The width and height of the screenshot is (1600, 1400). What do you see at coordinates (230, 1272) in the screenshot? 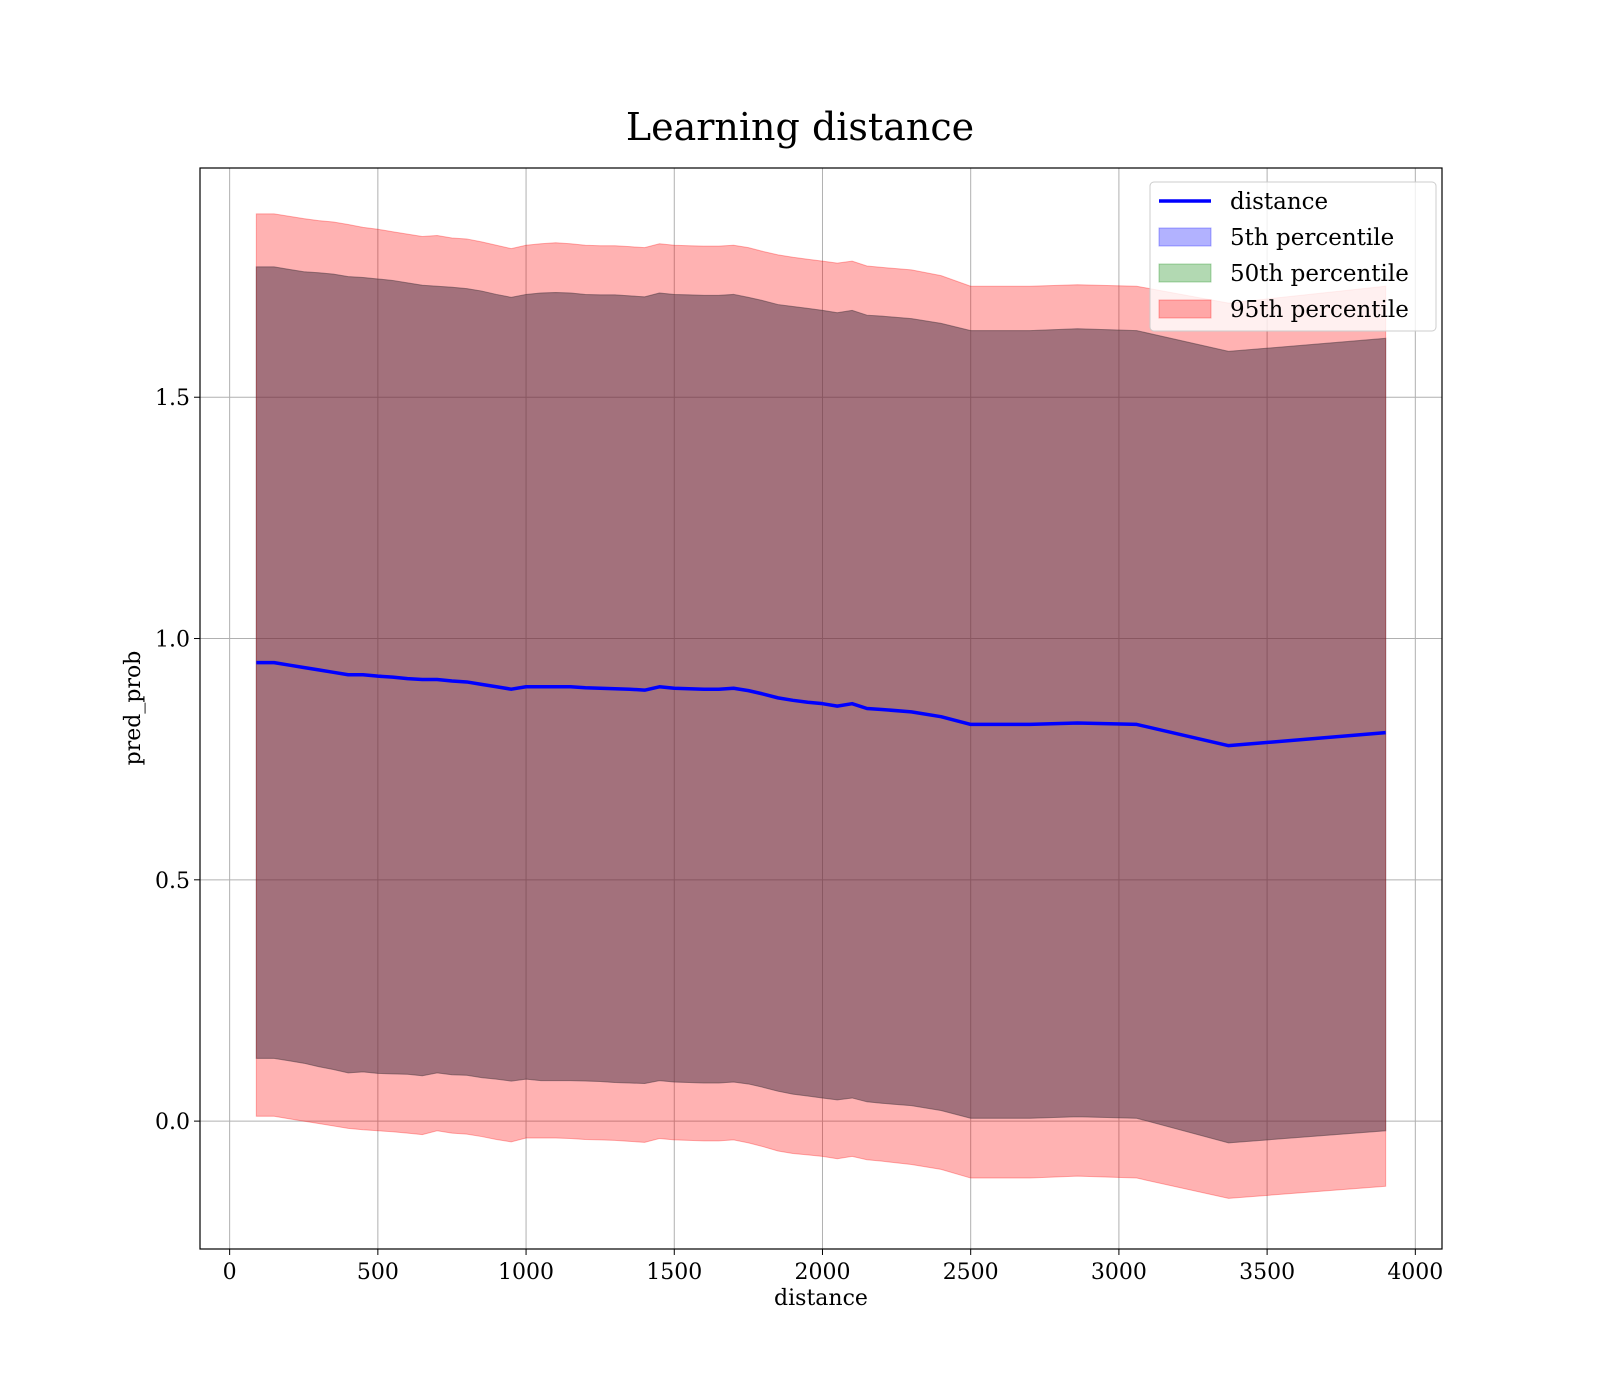
I see `x-tick-label: 0` at bounding box center [230, 1272].